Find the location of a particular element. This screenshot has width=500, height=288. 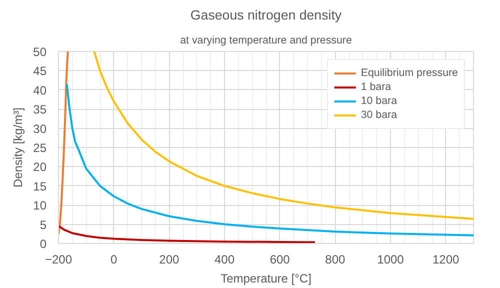

y-tick-label: 40 is located at coordinates (40, 90).